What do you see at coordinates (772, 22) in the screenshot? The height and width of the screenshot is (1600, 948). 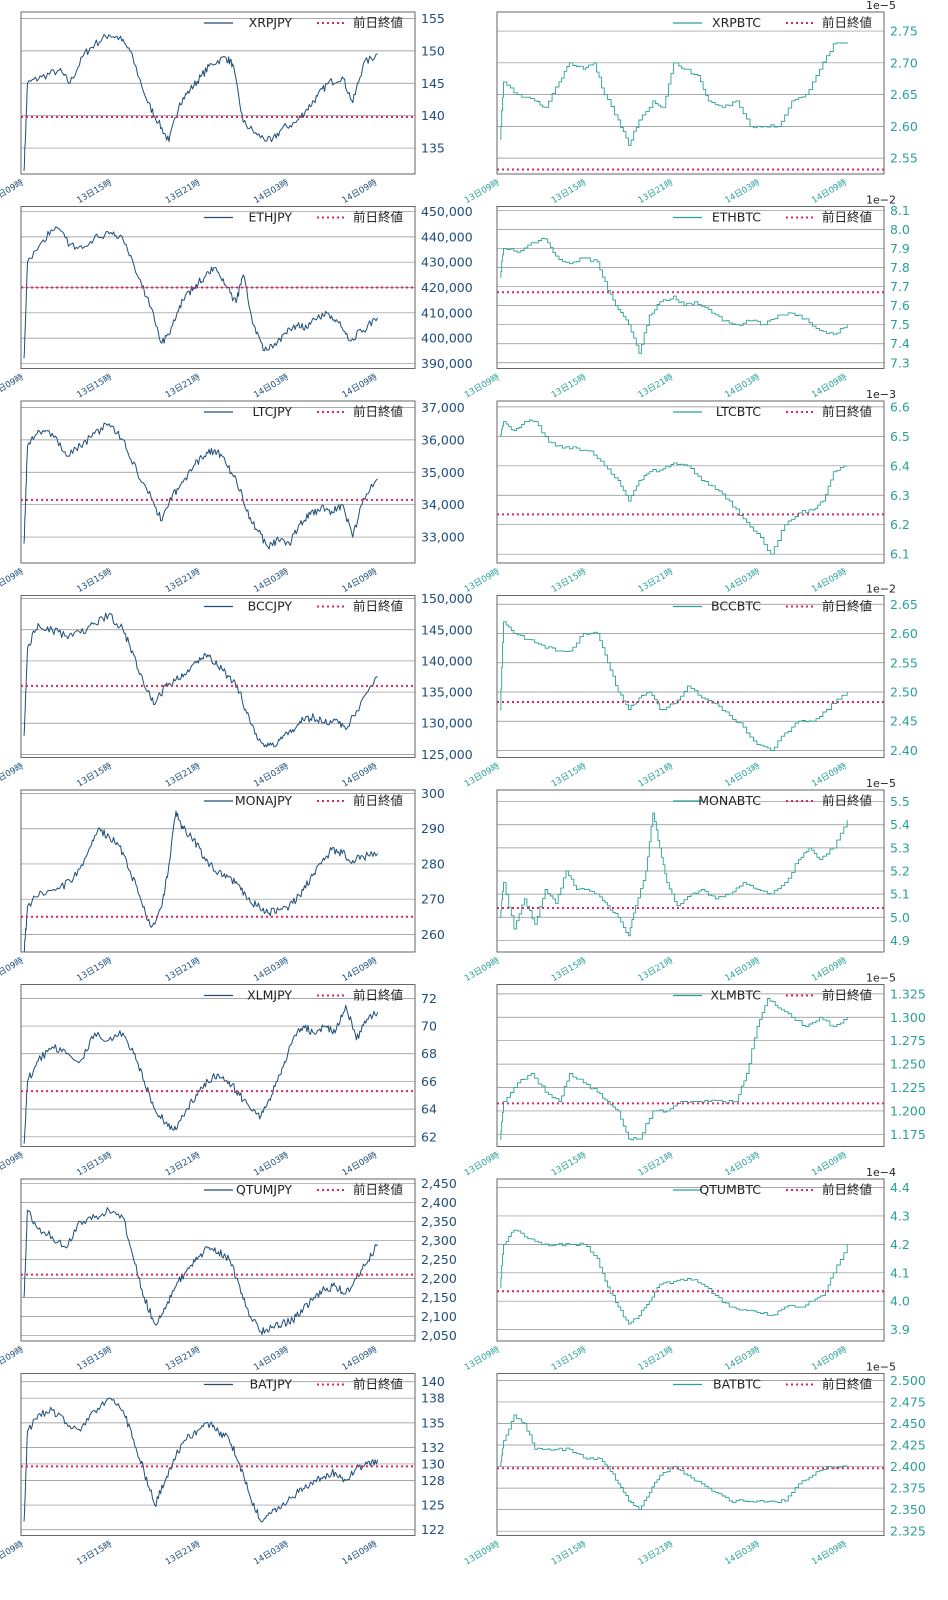 I see `legend-xrpbtc: XRPBTC 前日終値` at bounding box center [772, 22].